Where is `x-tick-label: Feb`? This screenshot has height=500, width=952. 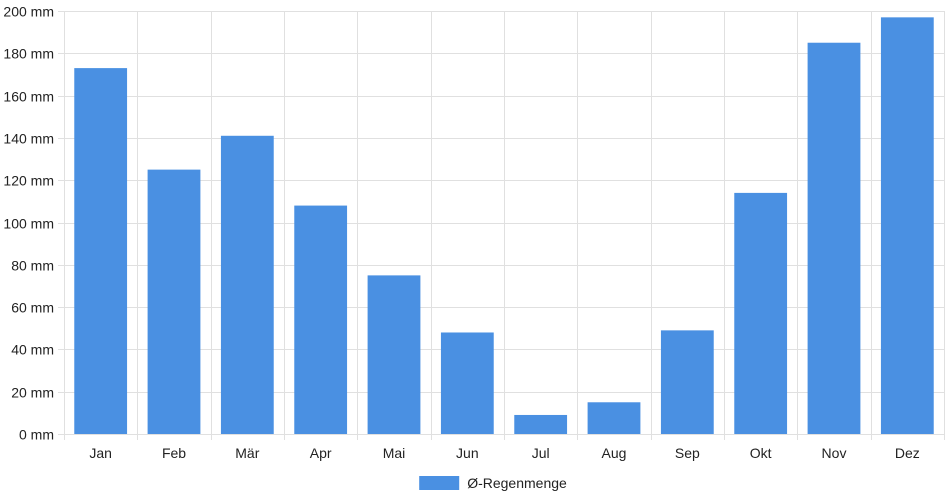
x-tick-label: Feb is located at coordinates (174, 453).